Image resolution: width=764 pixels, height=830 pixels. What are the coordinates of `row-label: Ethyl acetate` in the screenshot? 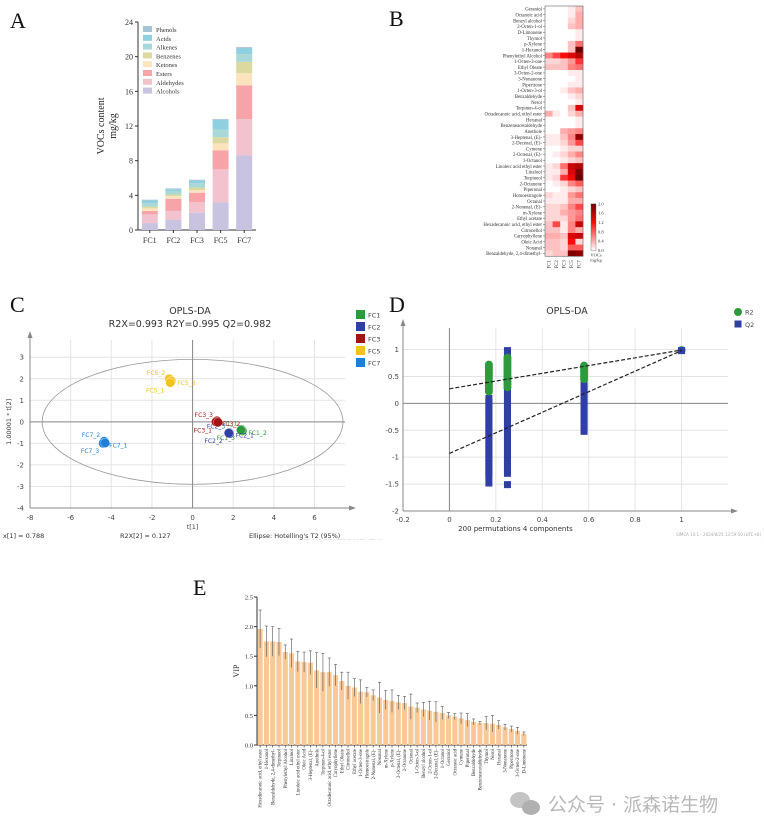 It's located at (529, 219).